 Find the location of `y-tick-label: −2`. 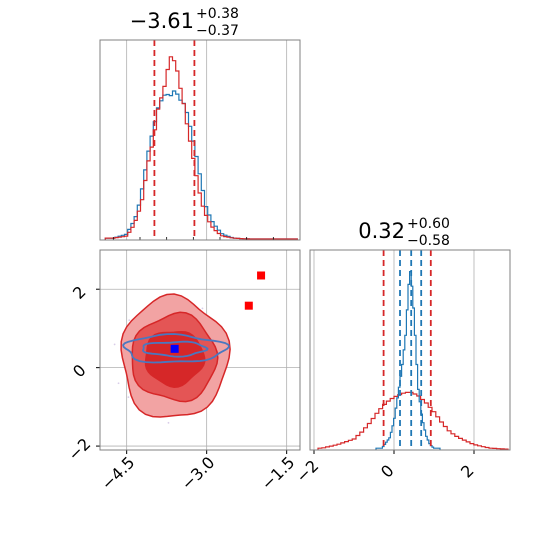

y-tick-label: −2 is located at coordinates (79, 449).